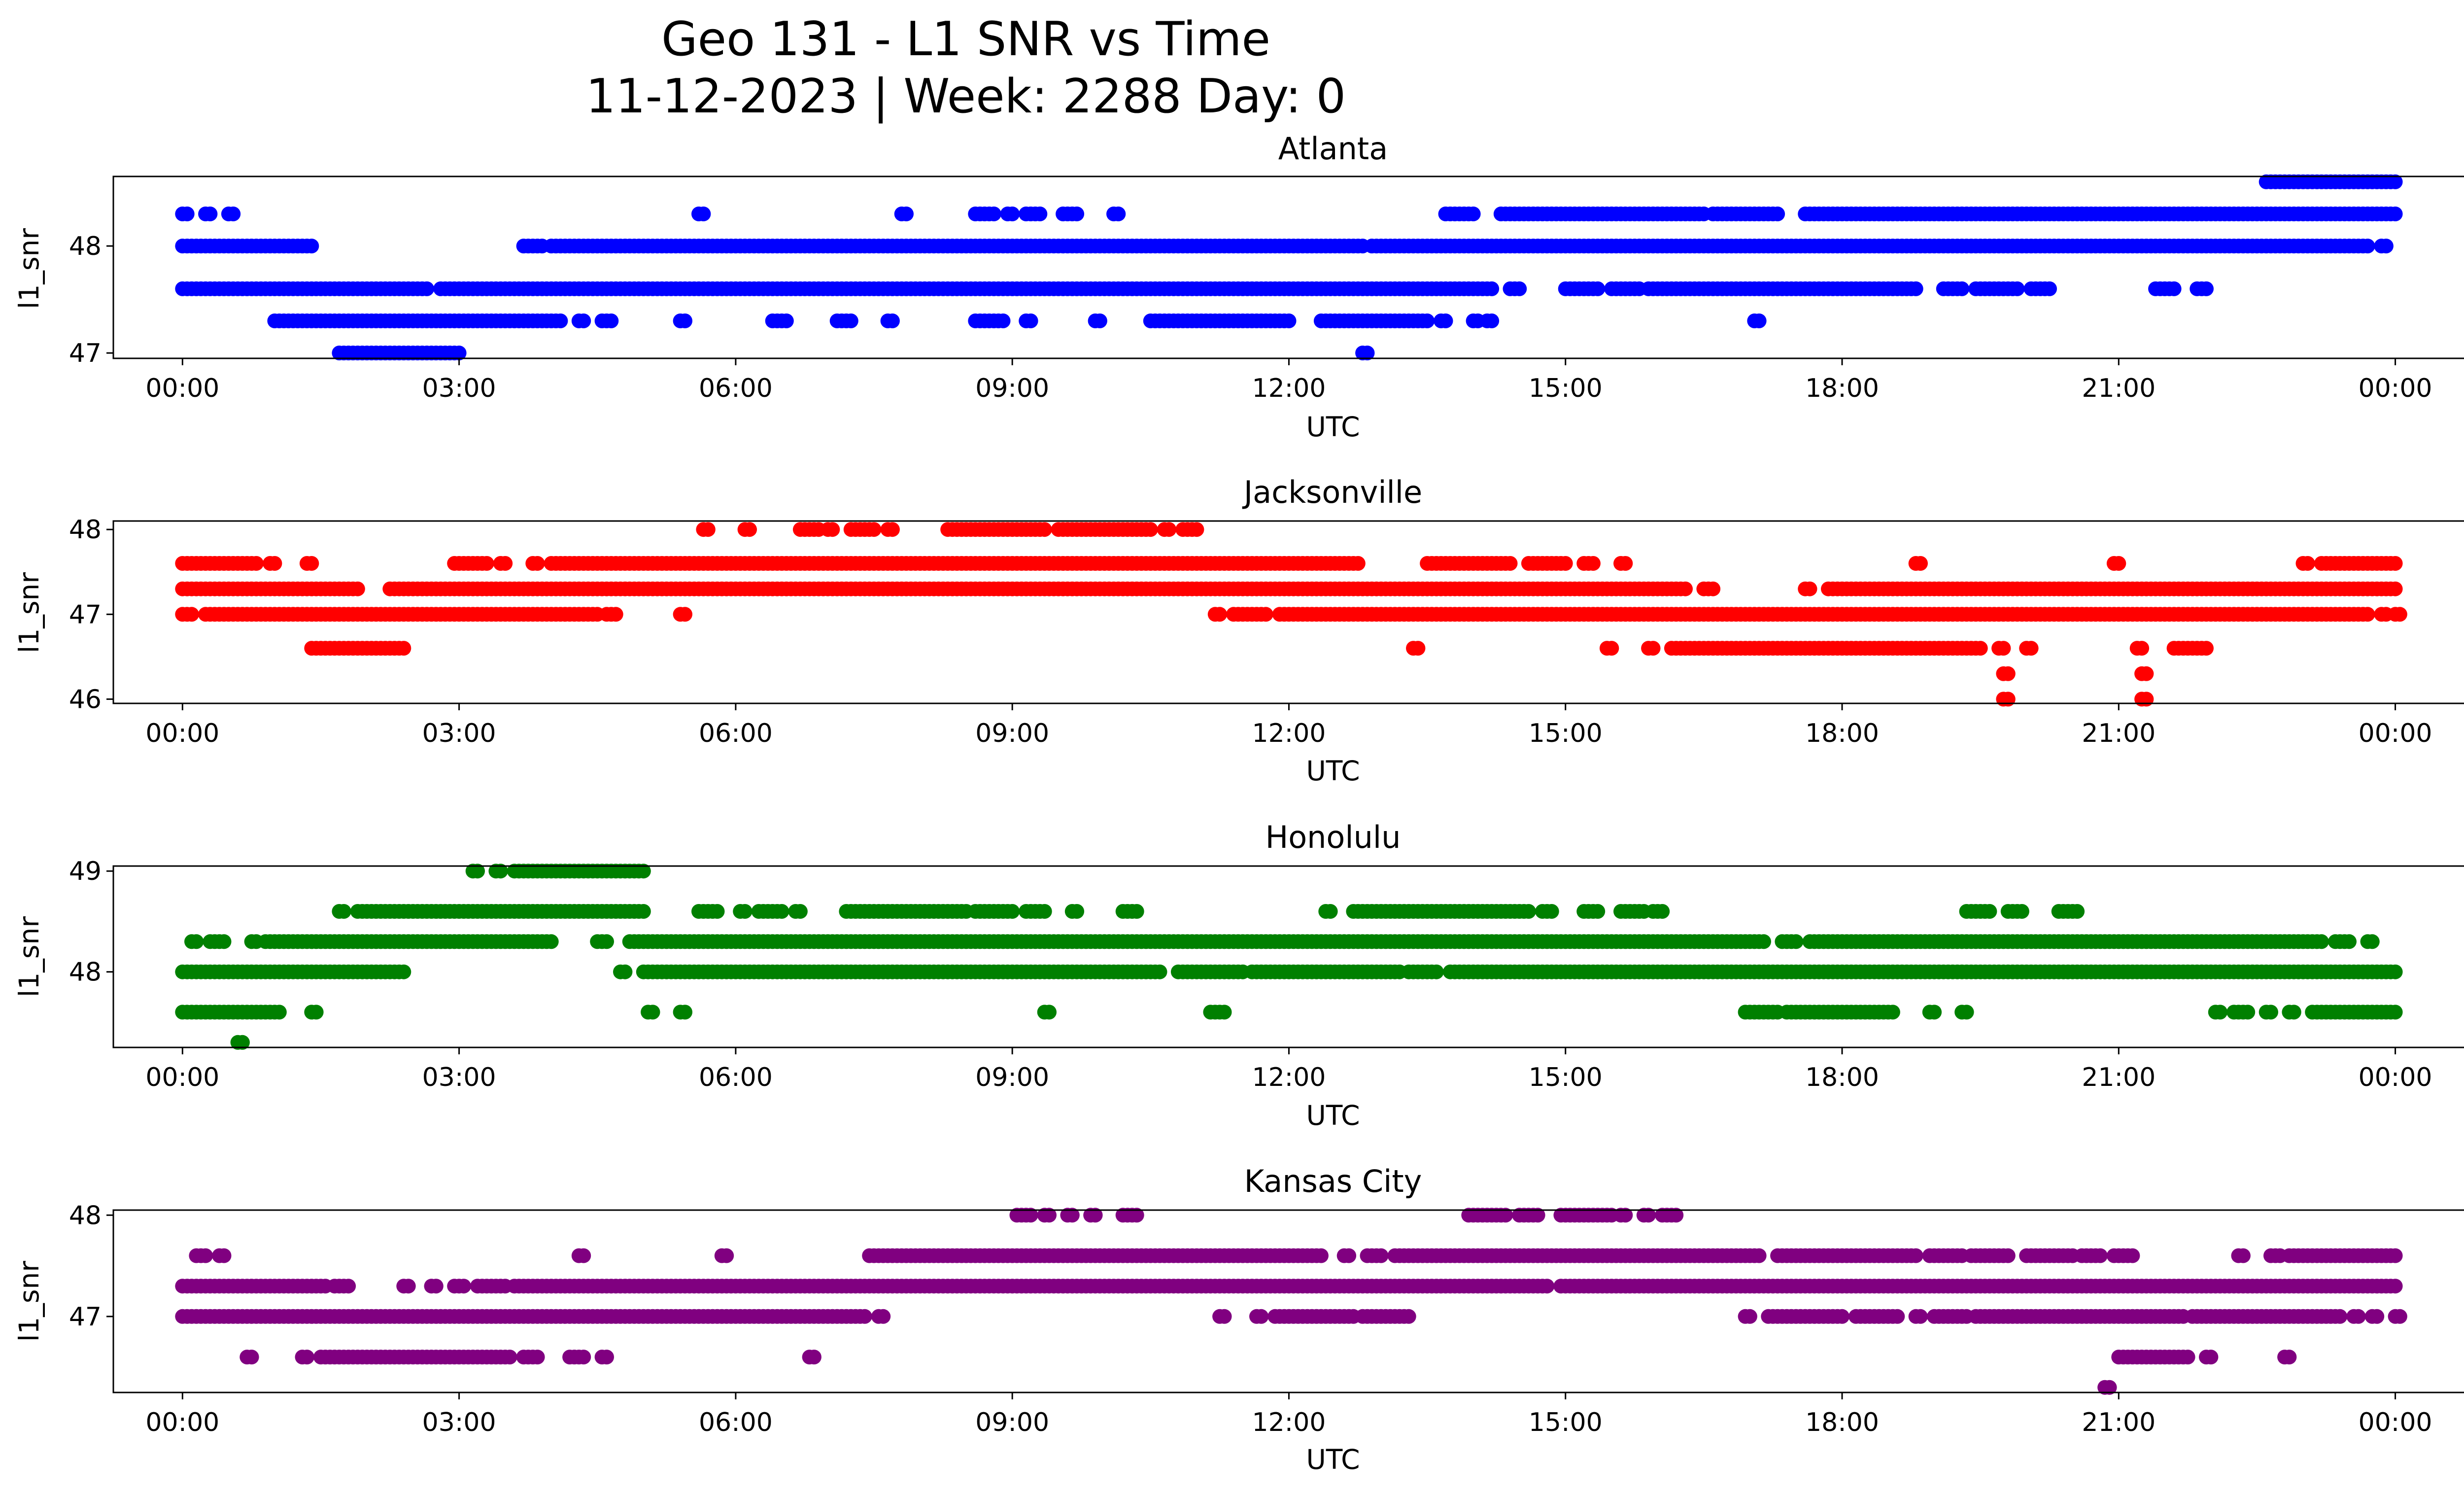  I want to click on x-tick-label: 06:00, so click(736, 1077).